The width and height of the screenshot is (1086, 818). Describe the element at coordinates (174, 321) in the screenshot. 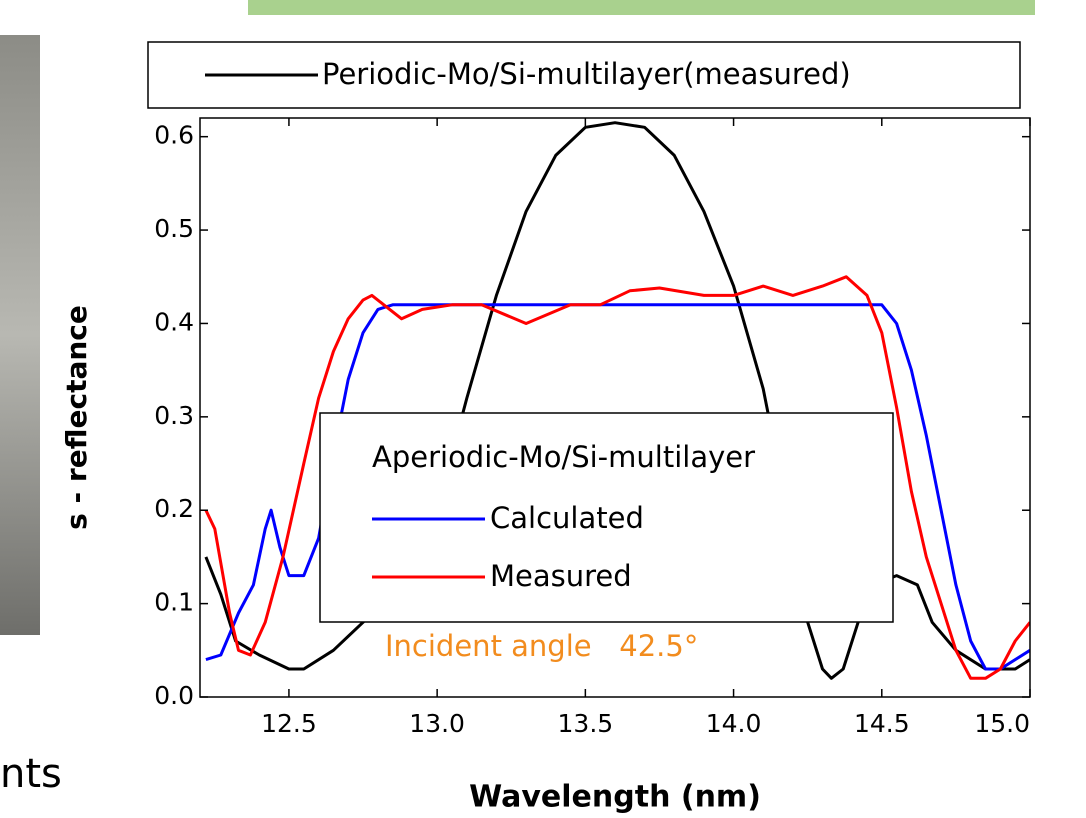

I see `y-tick-label: 0.4` at that location.